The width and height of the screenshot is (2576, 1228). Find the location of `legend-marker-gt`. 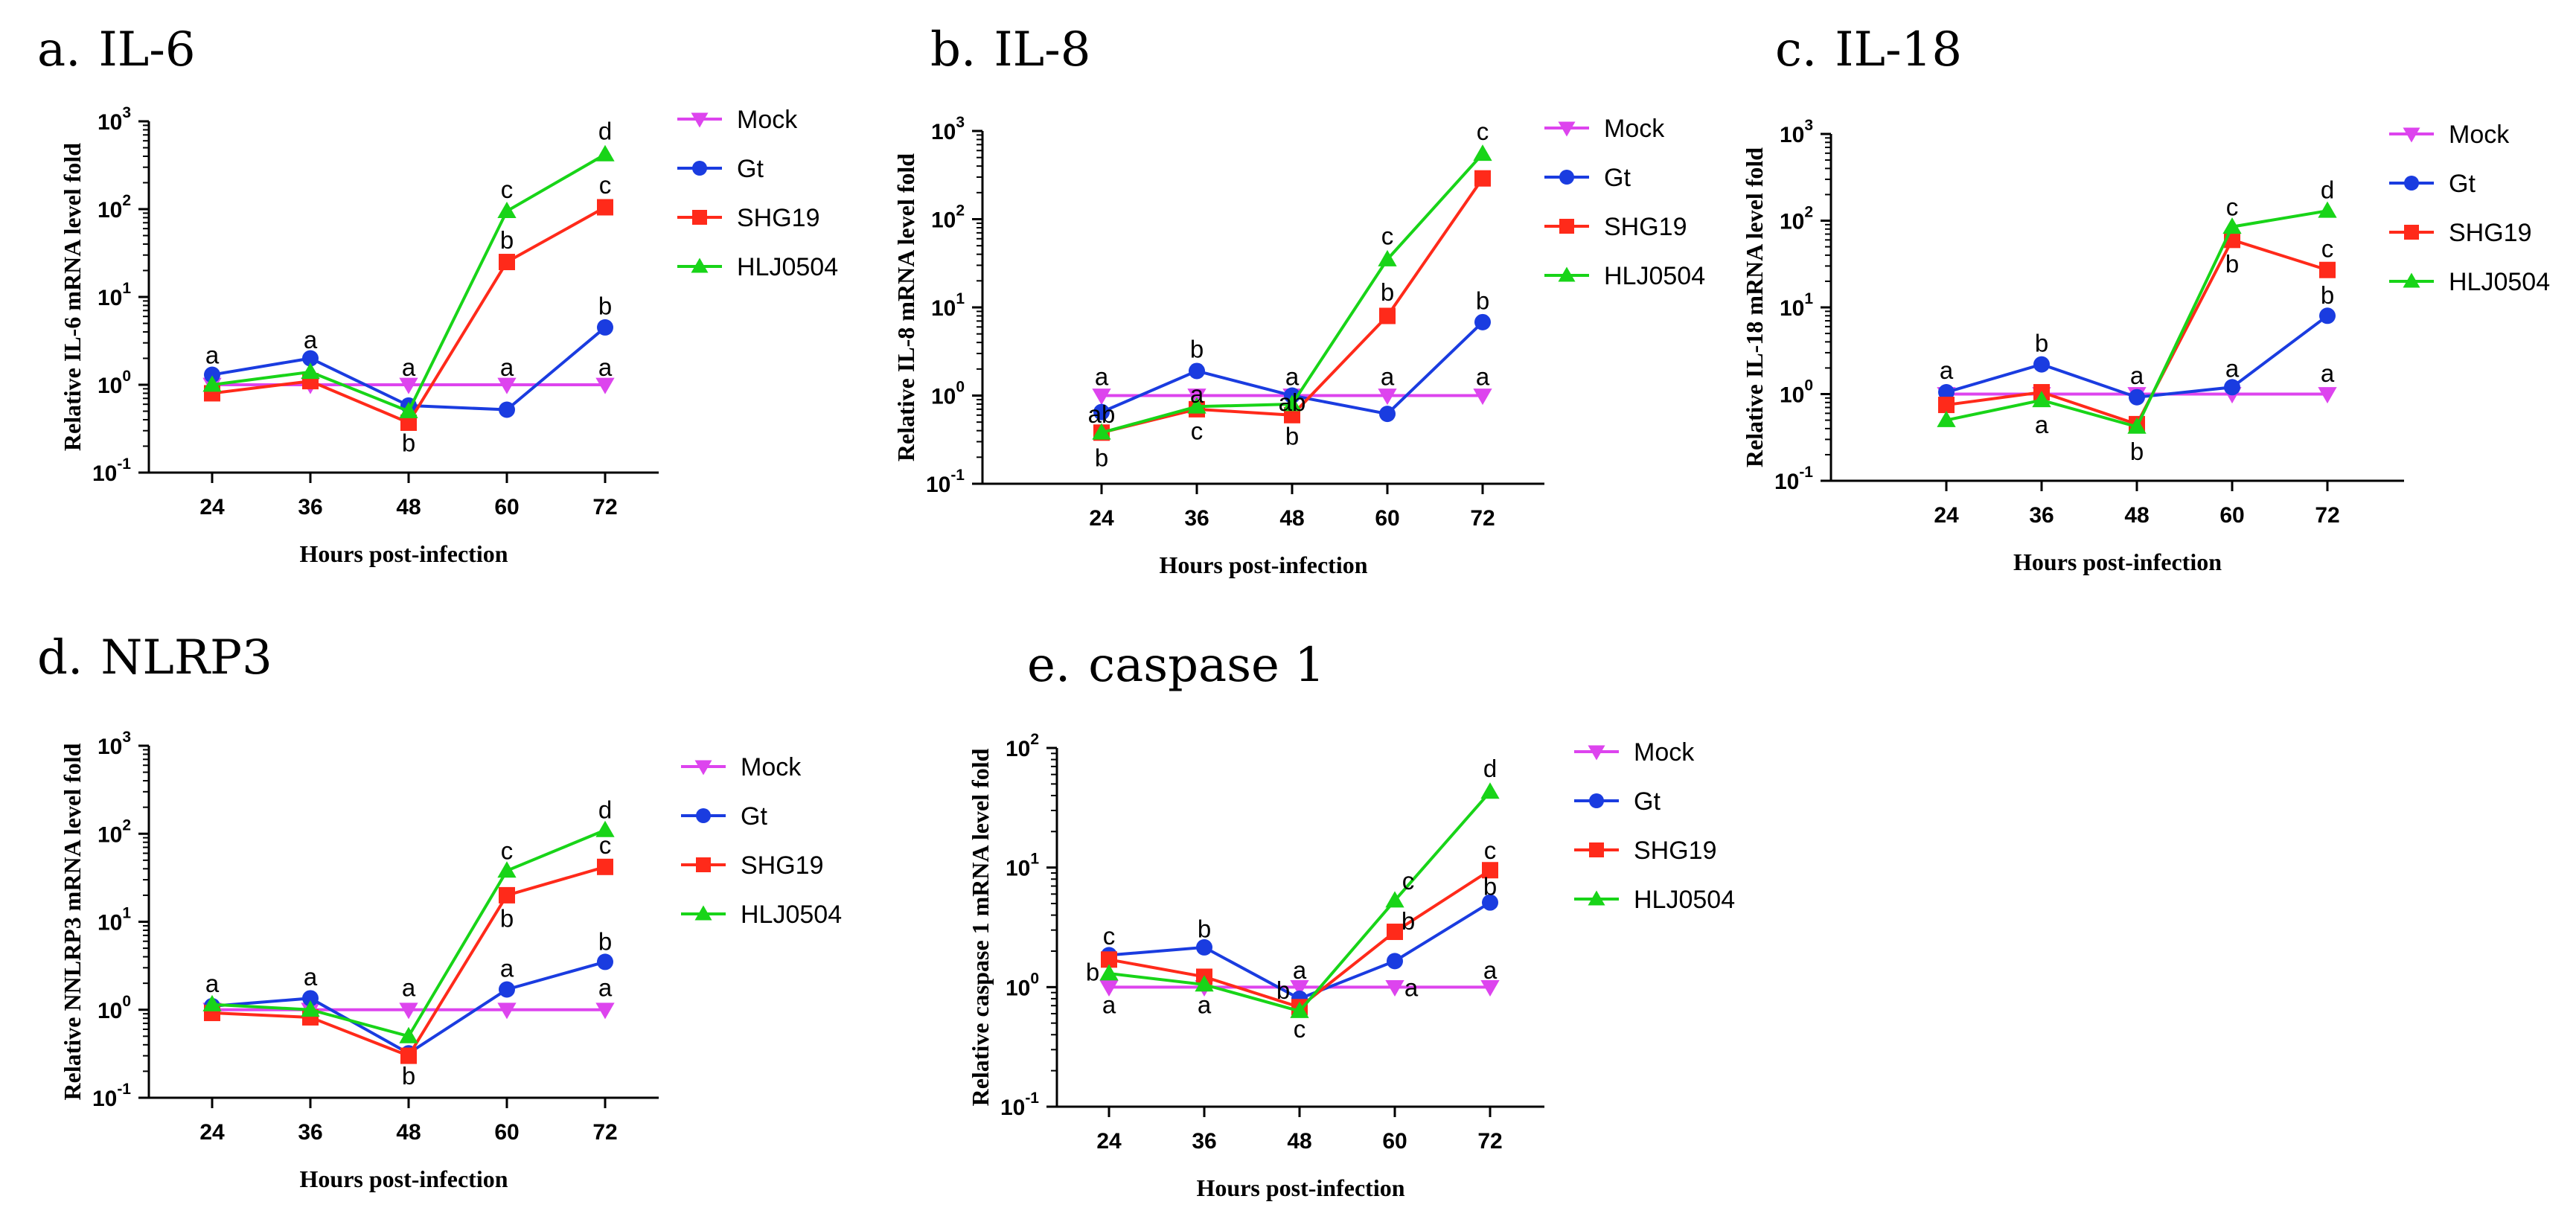

legend-marker-gt is located at coordinates (1596, 800).